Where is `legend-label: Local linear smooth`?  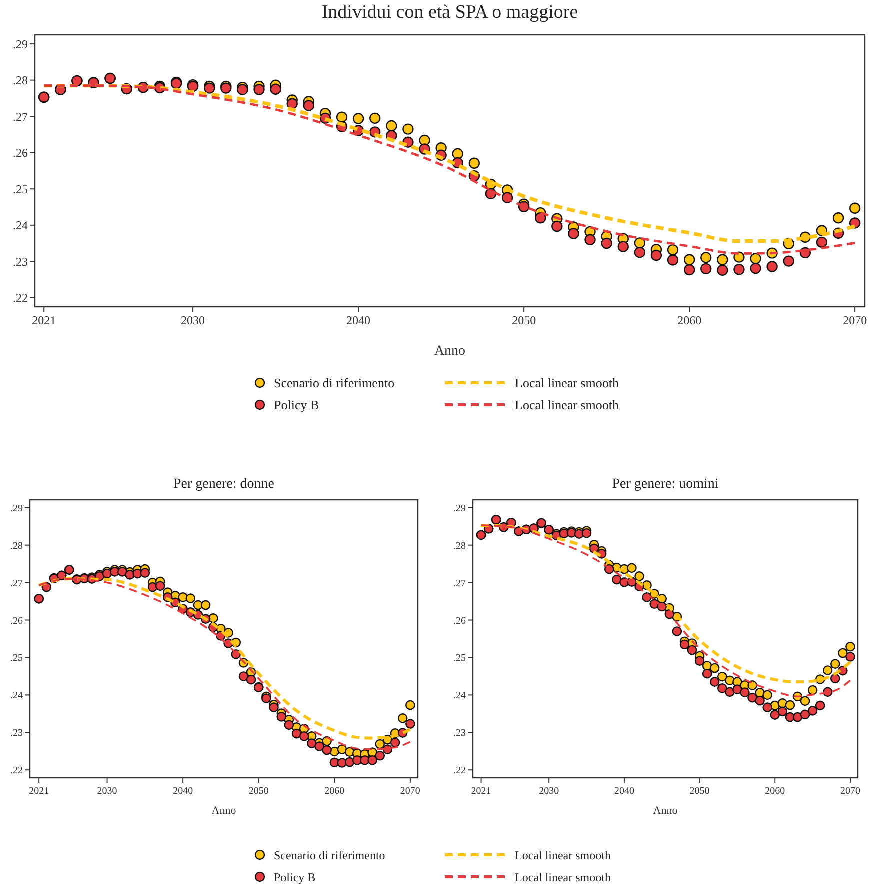 legend-label: Local linear smooth is located at coordinates (567, 405).